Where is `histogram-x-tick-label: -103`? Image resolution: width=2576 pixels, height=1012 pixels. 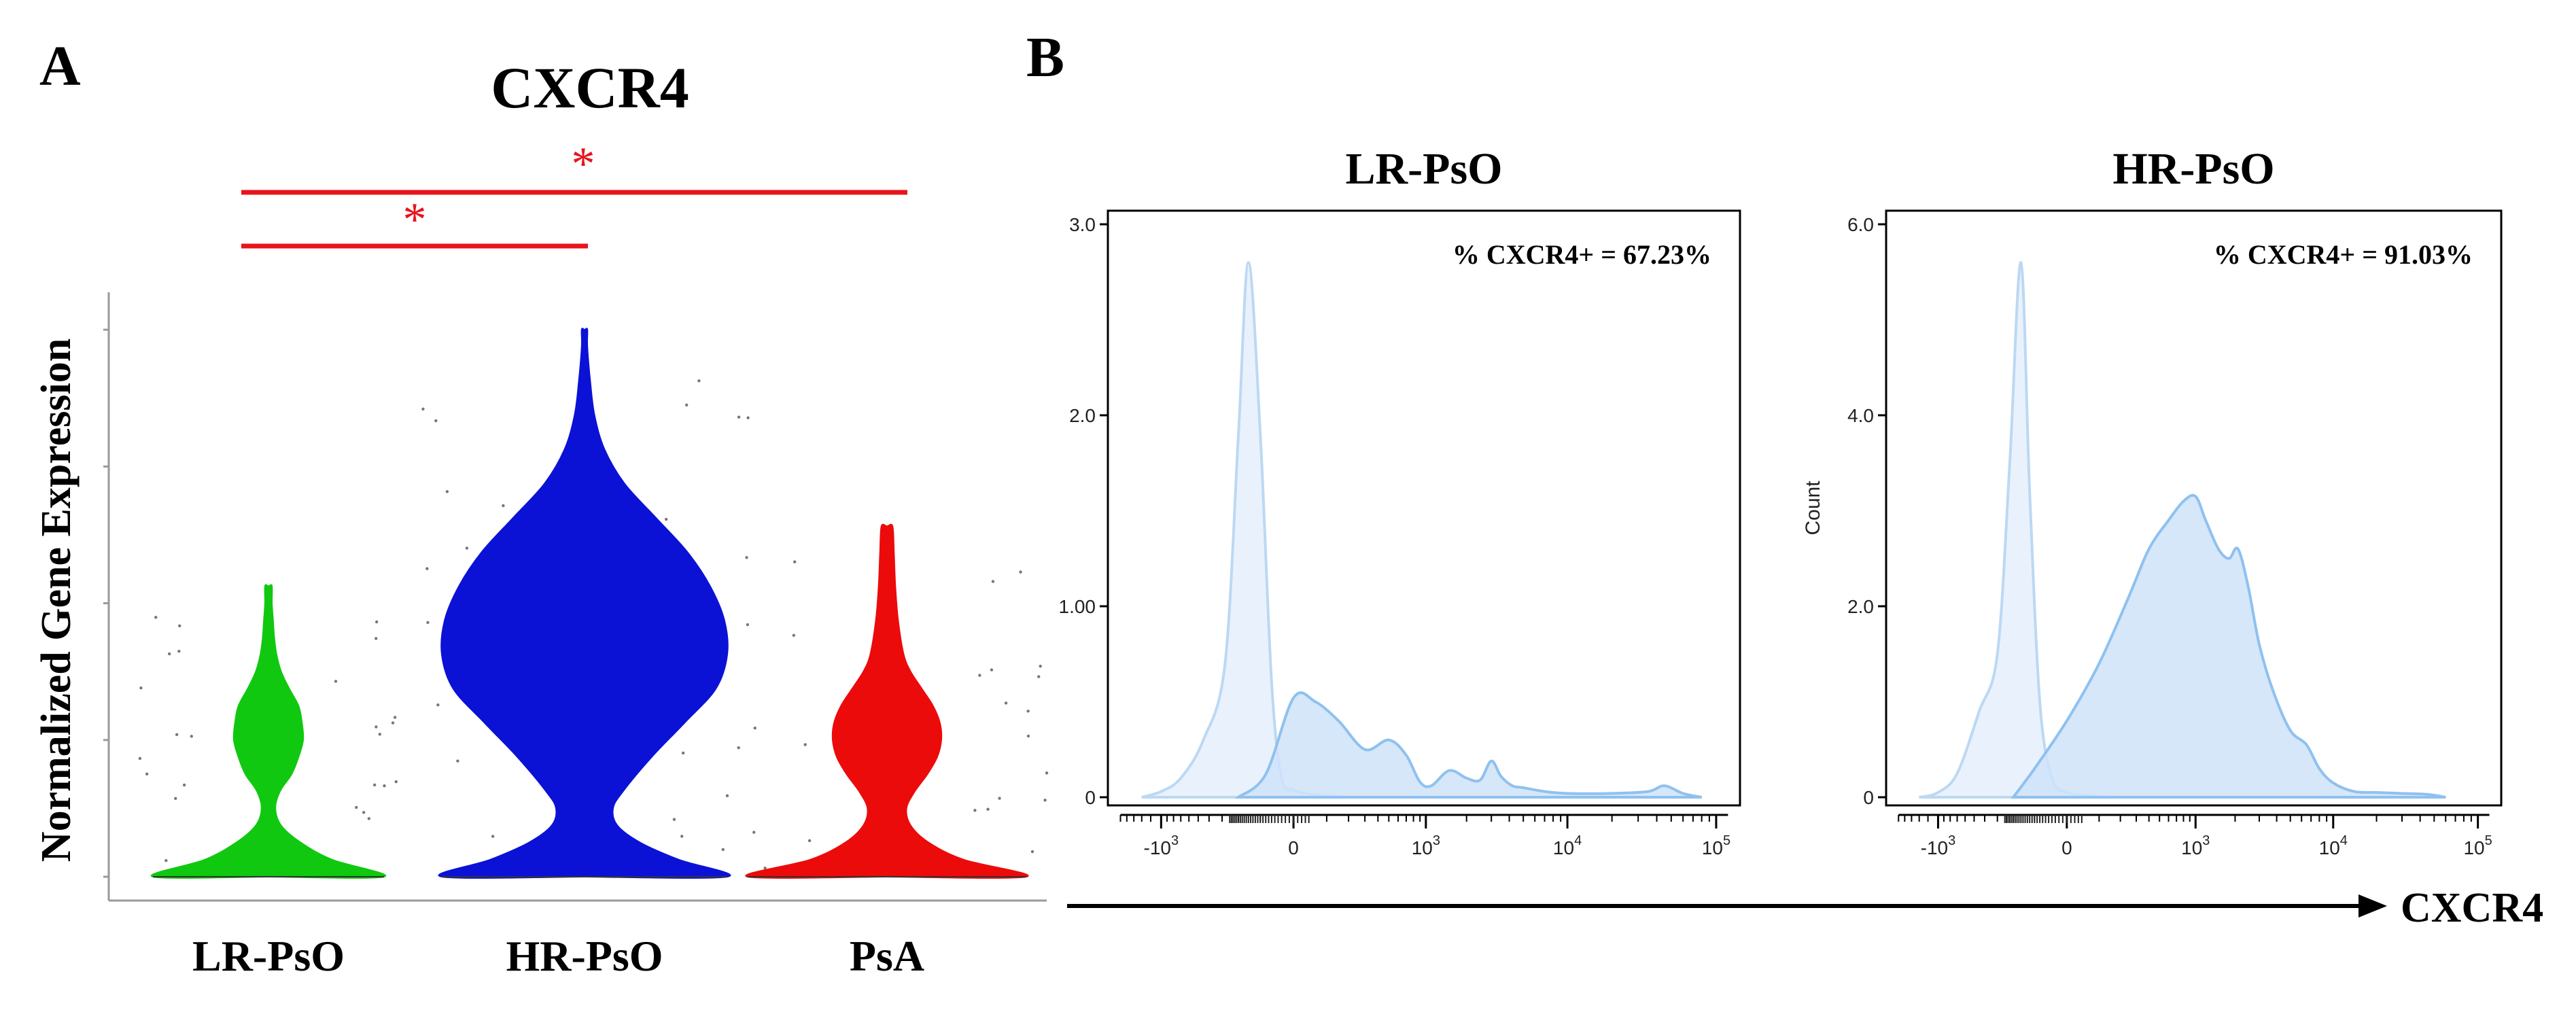
histogram-x-tick-label: -103 is located at coordinates (1938, 845).